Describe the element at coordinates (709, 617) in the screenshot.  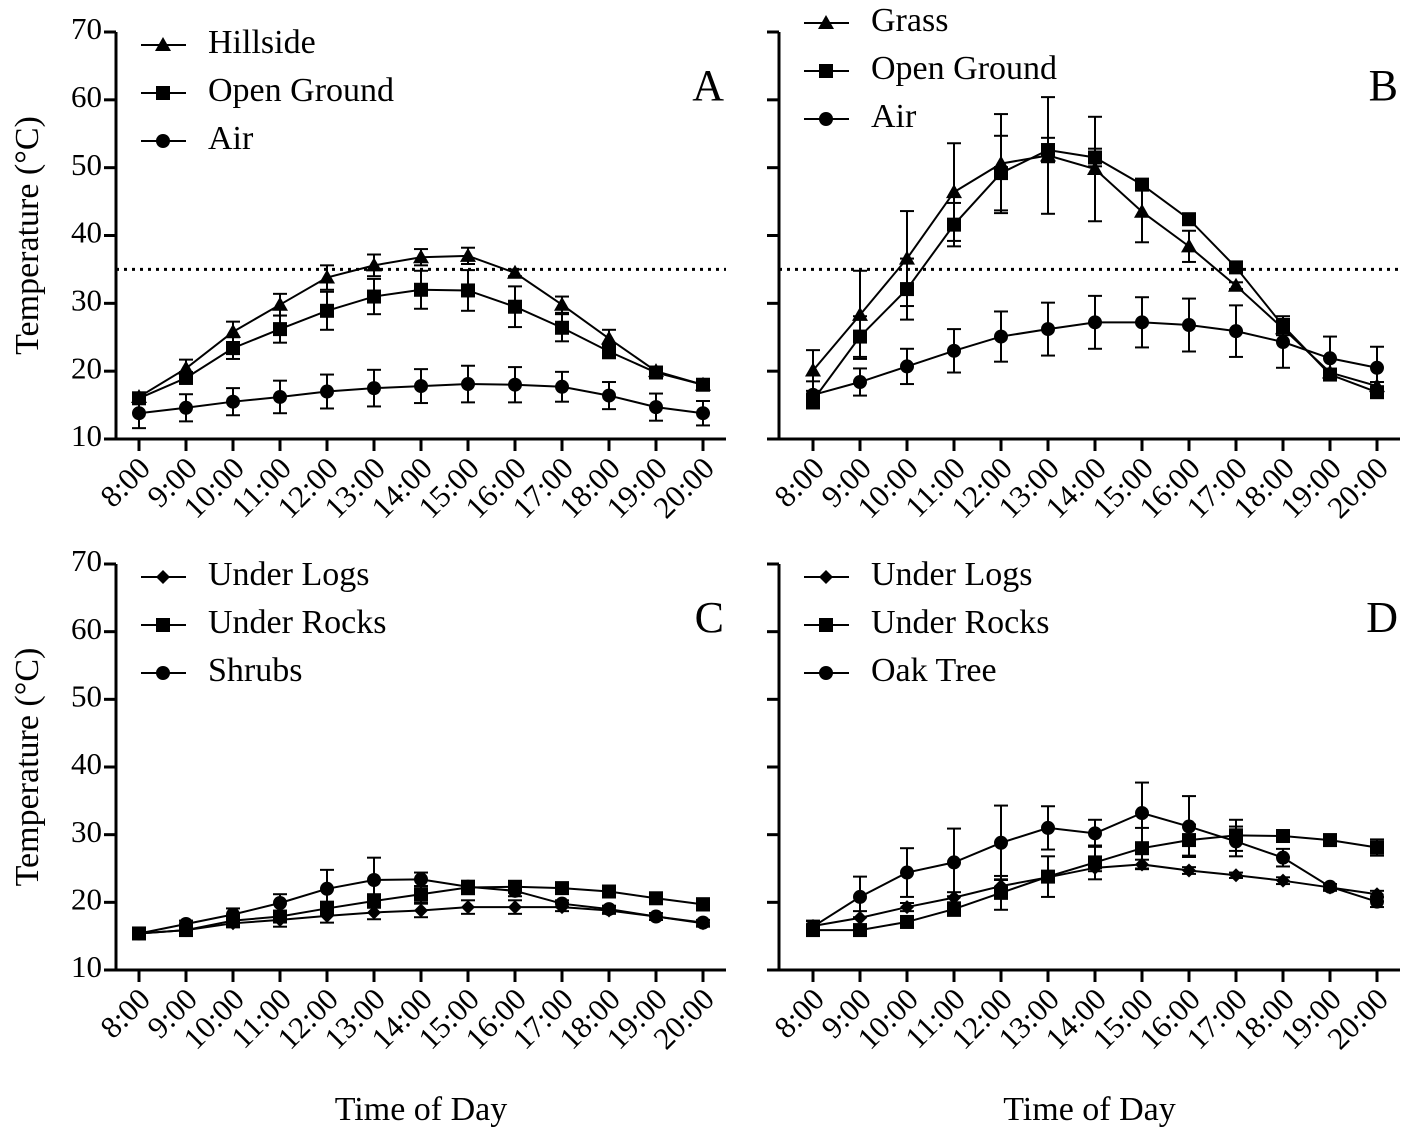
I see `panel-label: C` at that location.